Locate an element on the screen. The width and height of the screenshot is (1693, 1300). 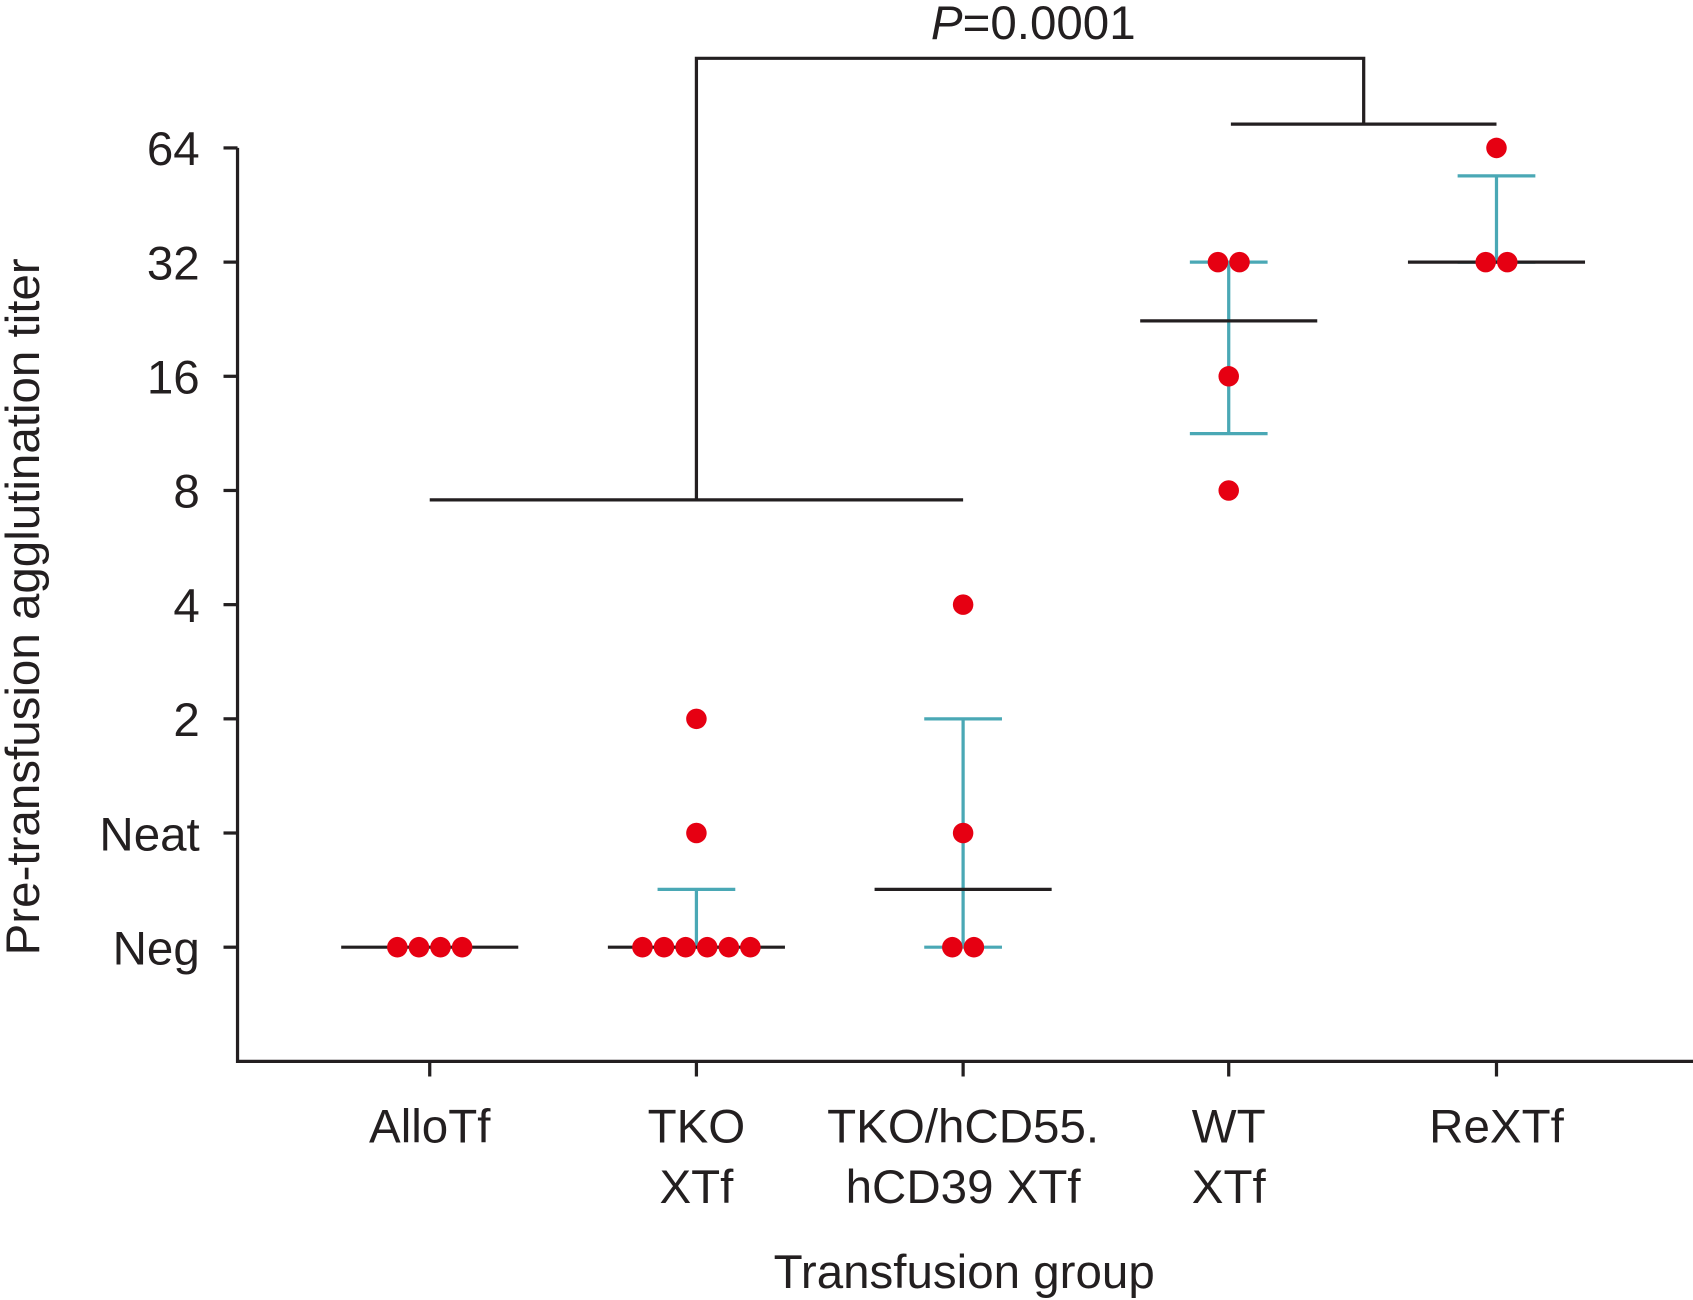
y-tick-label: 4 is located at coordinates (186, 606).